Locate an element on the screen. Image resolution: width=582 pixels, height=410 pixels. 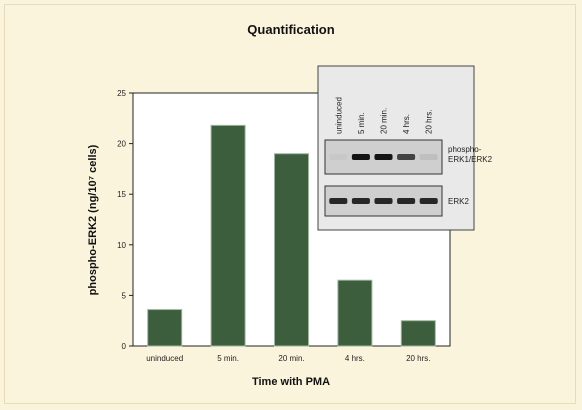
y-tick-label: 5 is located at coordinates (124, 295).